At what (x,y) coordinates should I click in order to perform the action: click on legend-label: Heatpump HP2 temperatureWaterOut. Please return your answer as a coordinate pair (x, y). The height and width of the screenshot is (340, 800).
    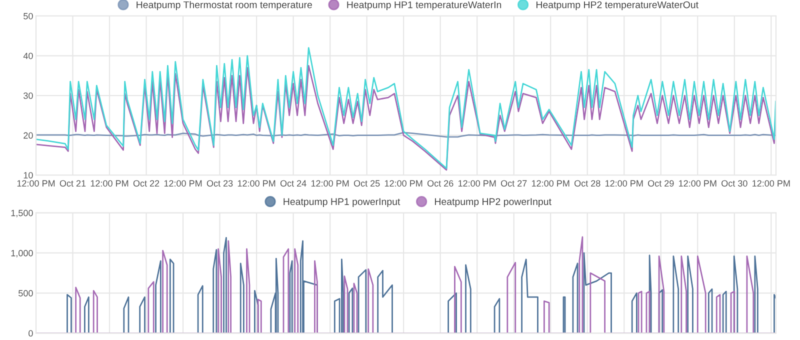
    Looking at the image, I should click on (617, 5).